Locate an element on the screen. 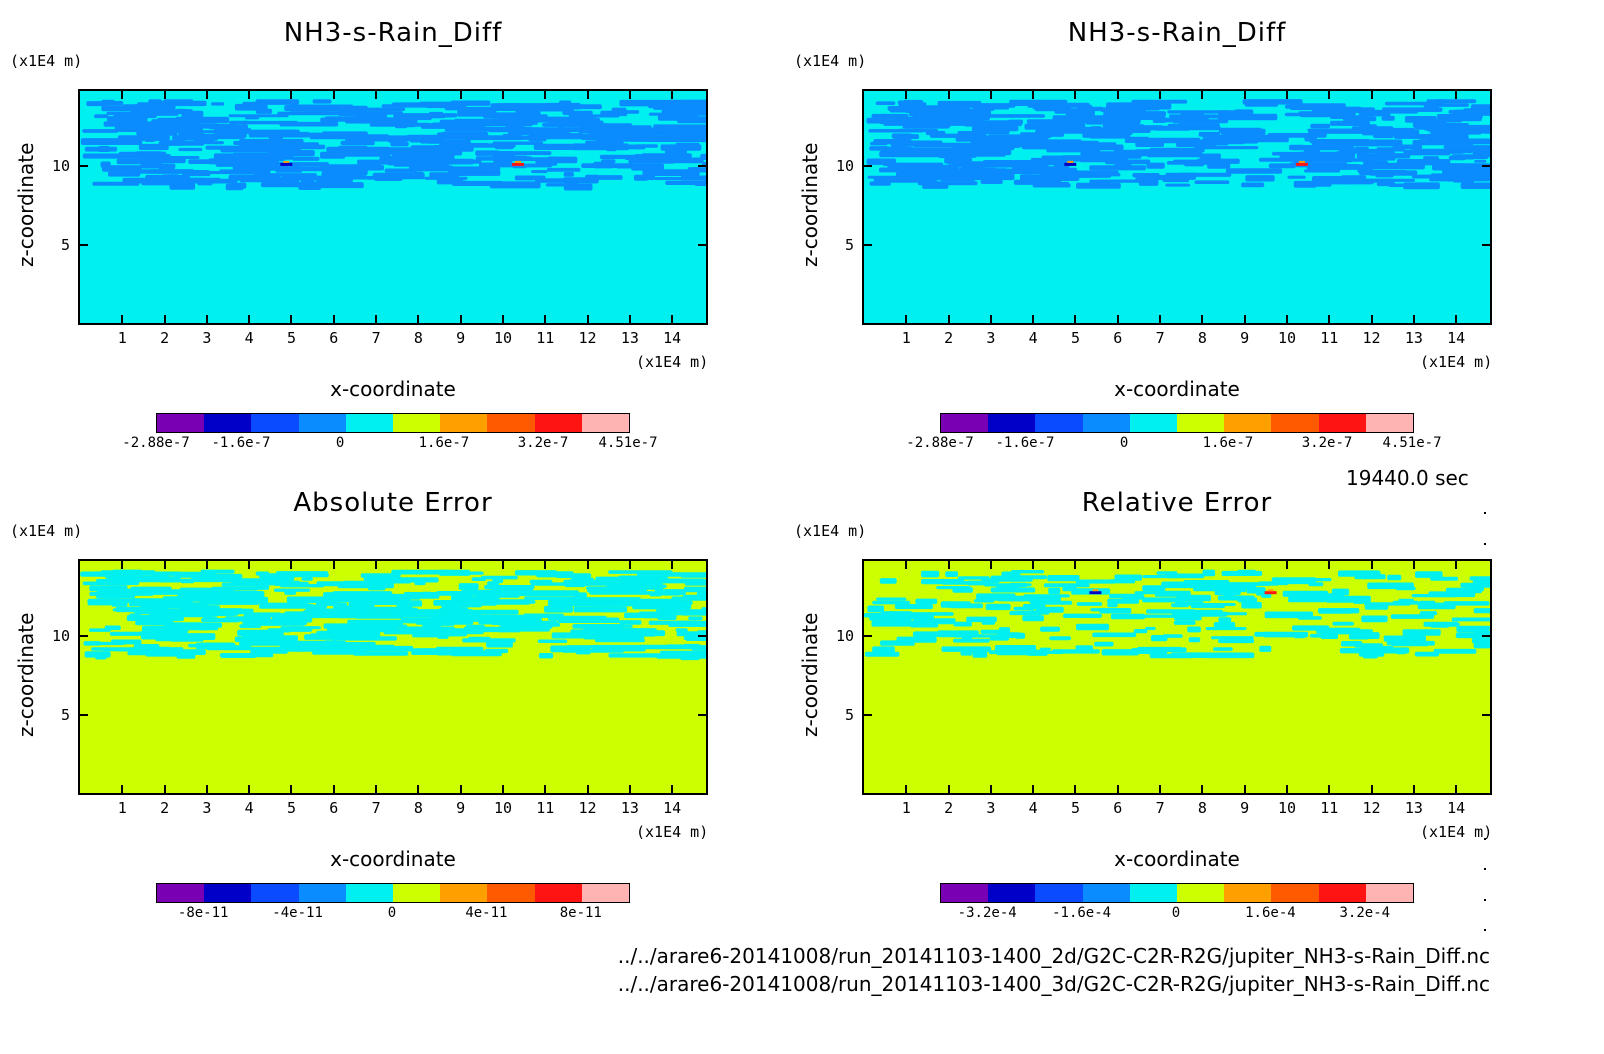  colorbar-label: 3.2e-7 is located at coordinates (1327, 443).